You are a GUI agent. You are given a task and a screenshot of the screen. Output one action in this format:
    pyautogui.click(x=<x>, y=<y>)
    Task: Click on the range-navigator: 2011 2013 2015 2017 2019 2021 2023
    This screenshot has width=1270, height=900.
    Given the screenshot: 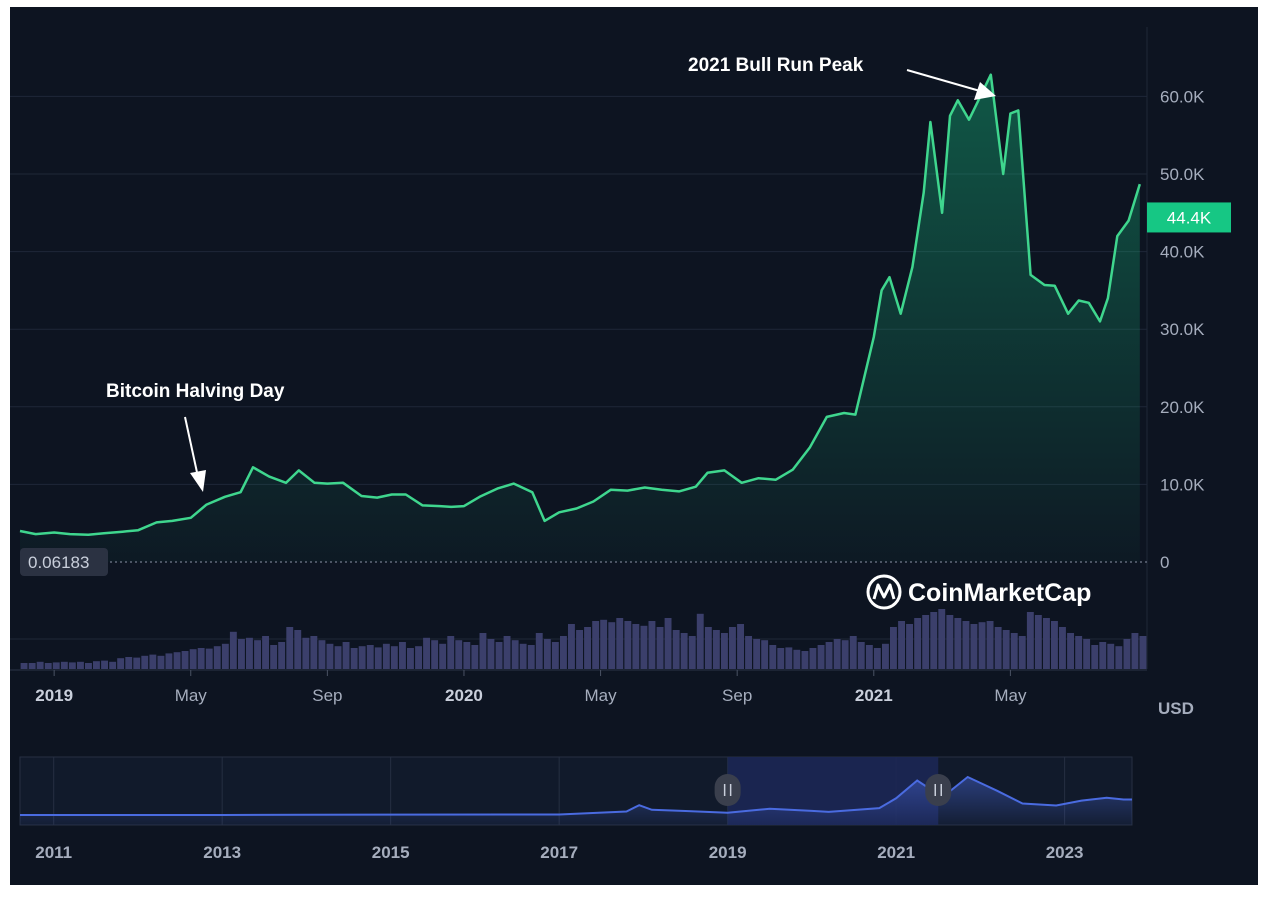 What is the action you would take?
    pyautogui.click(x=576, y=809)
    